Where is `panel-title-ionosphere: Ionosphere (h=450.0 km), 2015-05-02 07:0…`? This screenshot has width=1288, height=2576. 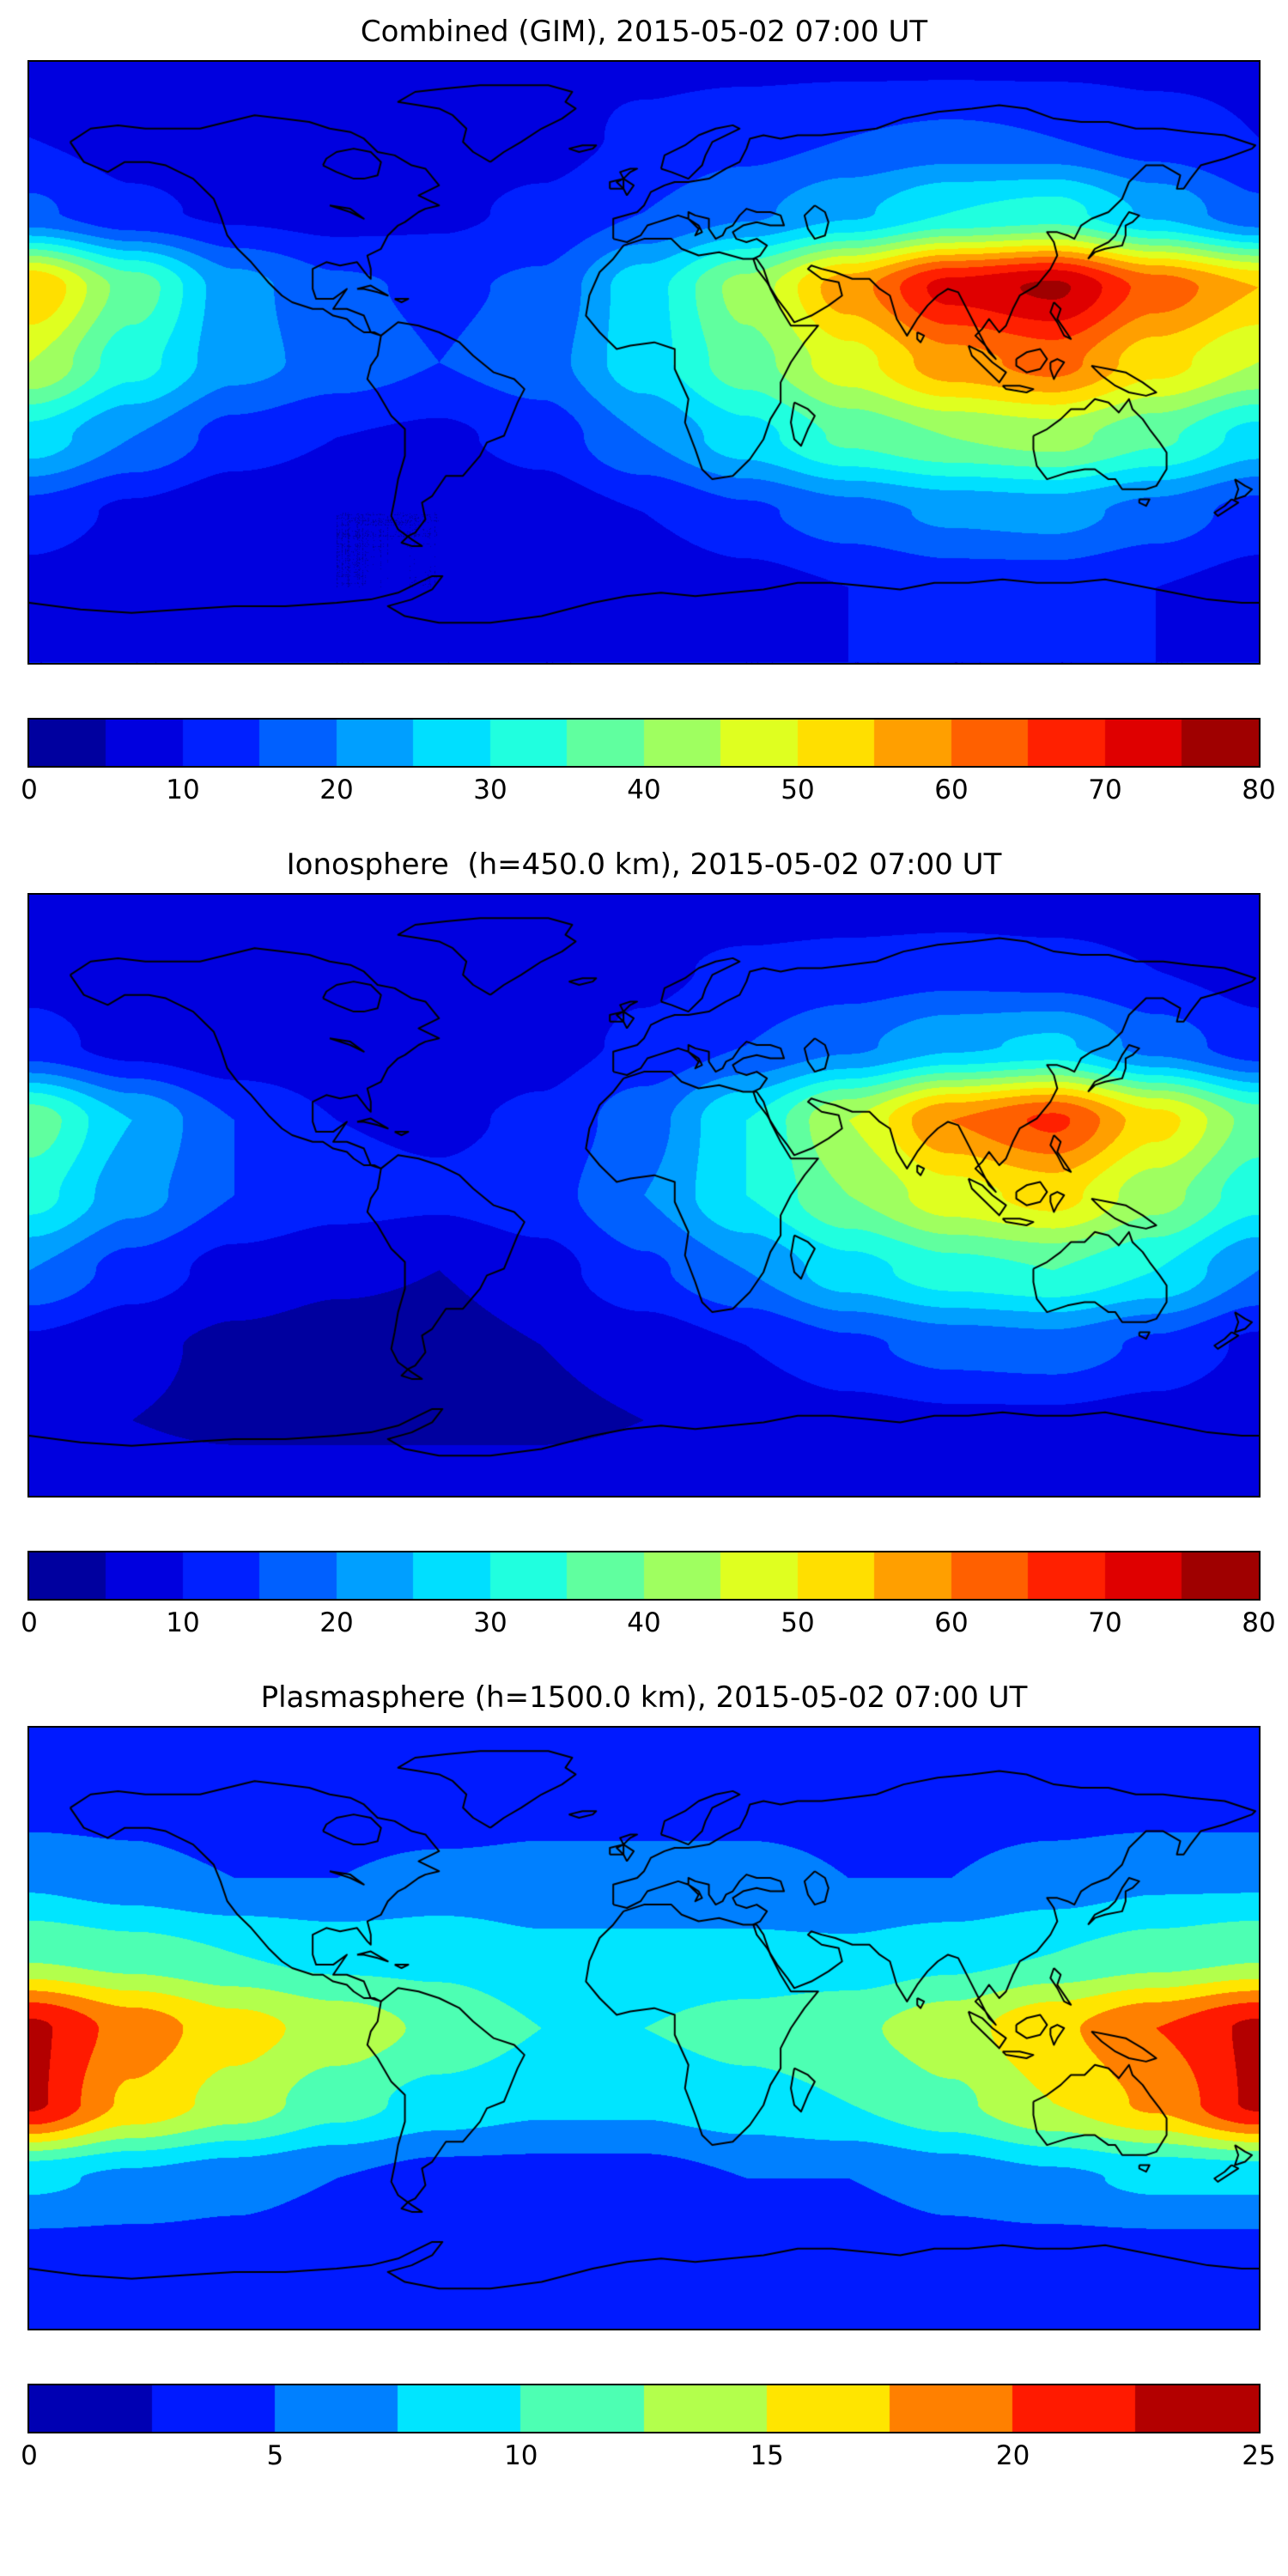 panel-title-ionosphere: Ionosphere (h=450.0 km), 2015-05-02 07:0… is located at coordinates (644, 865).